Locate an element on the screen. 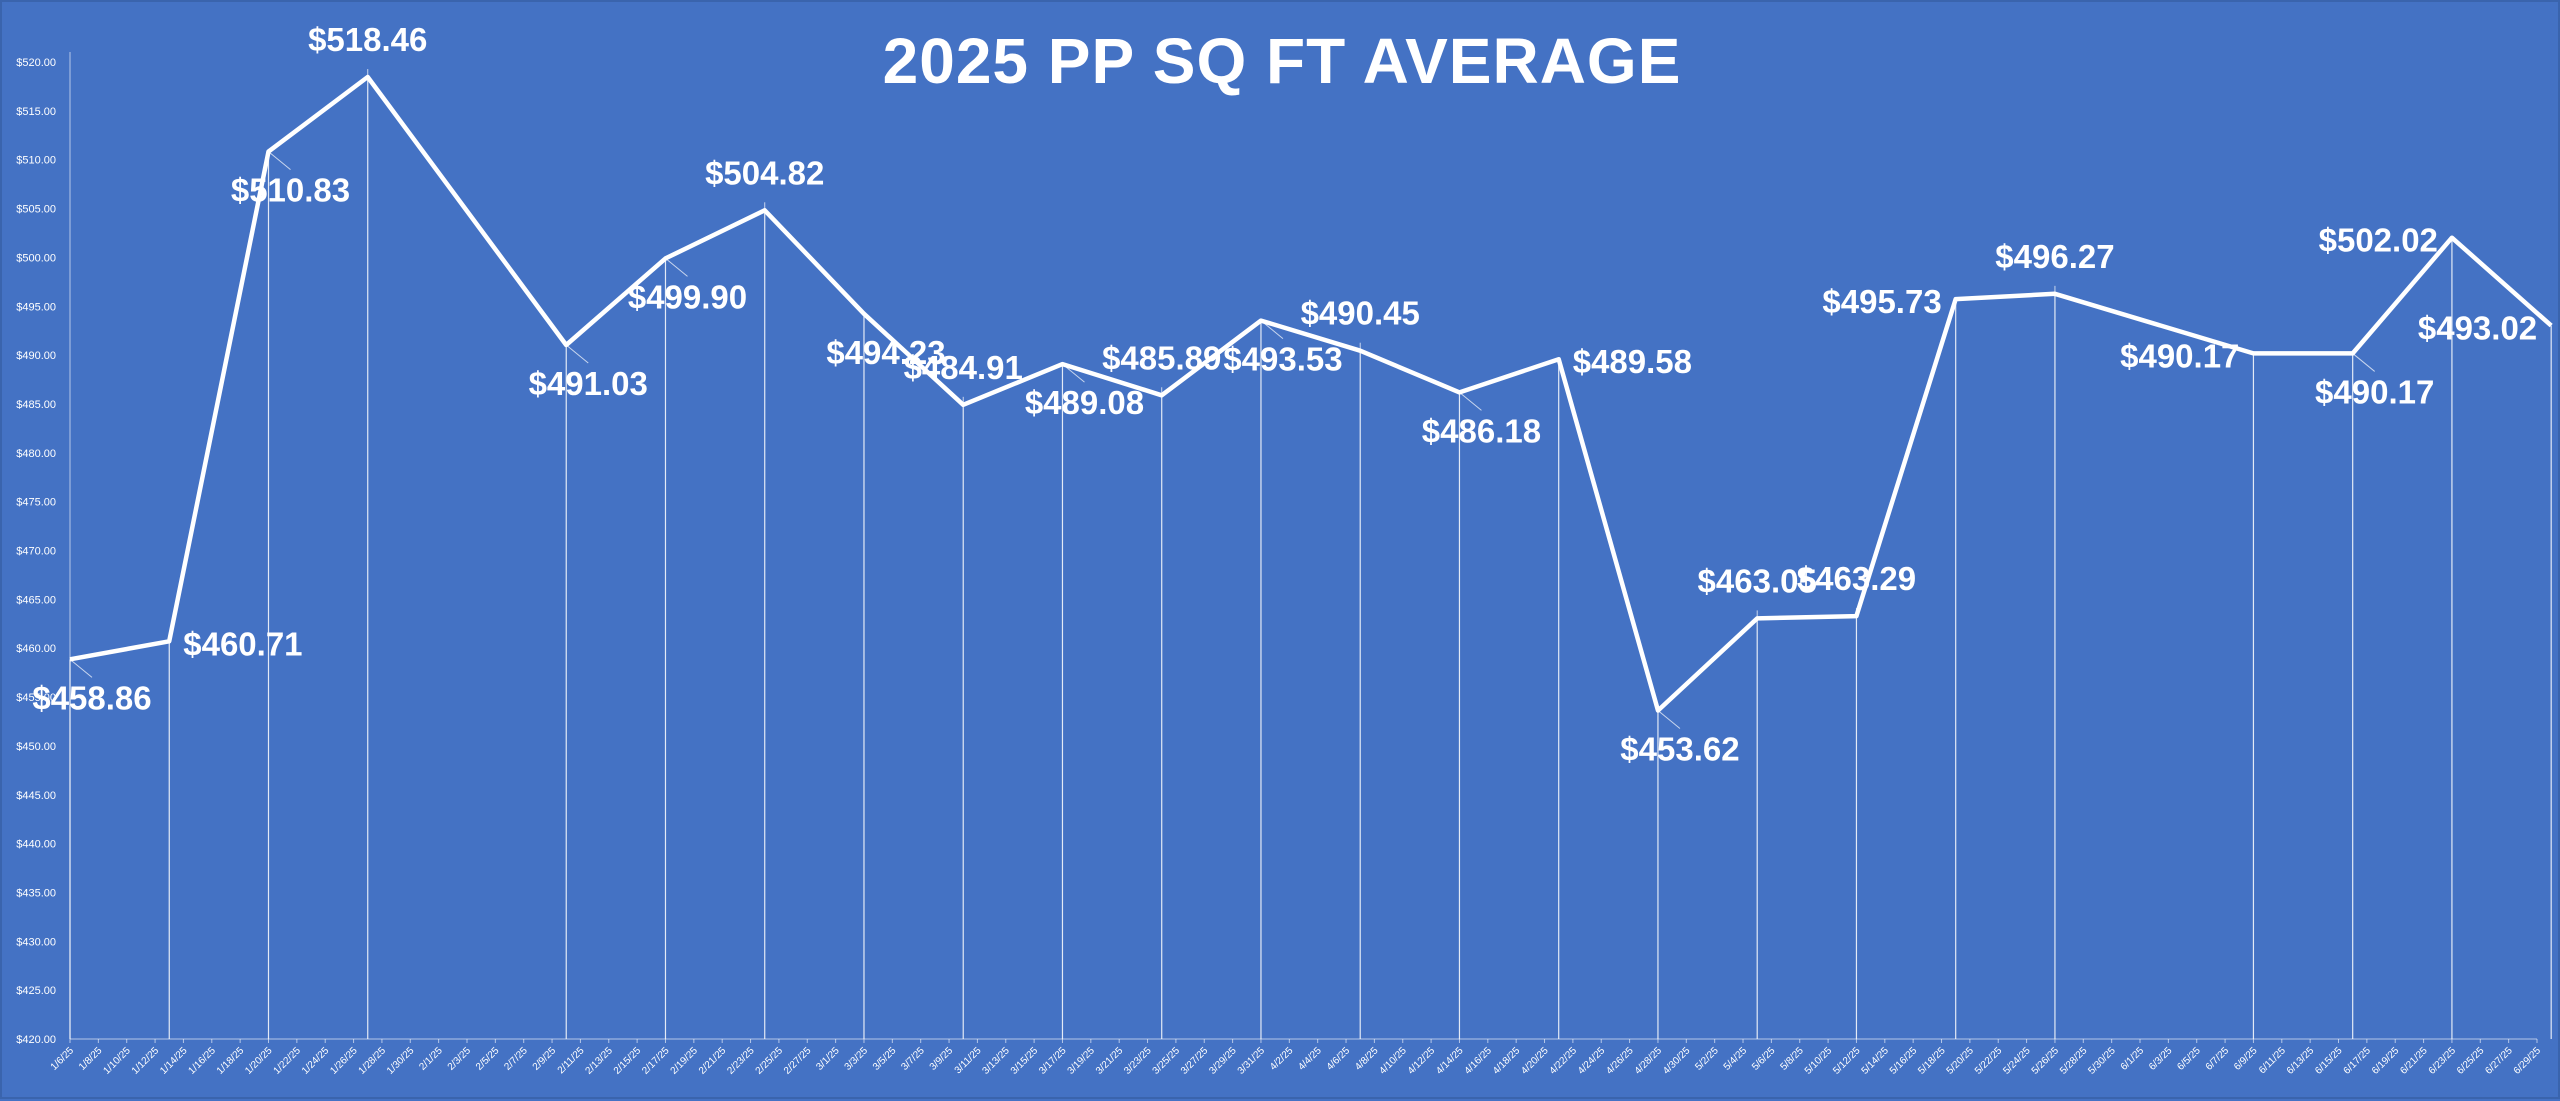 This screenshot has width=2560, height=1101. data-label: $494.23 is located at coordinates (885, 352).